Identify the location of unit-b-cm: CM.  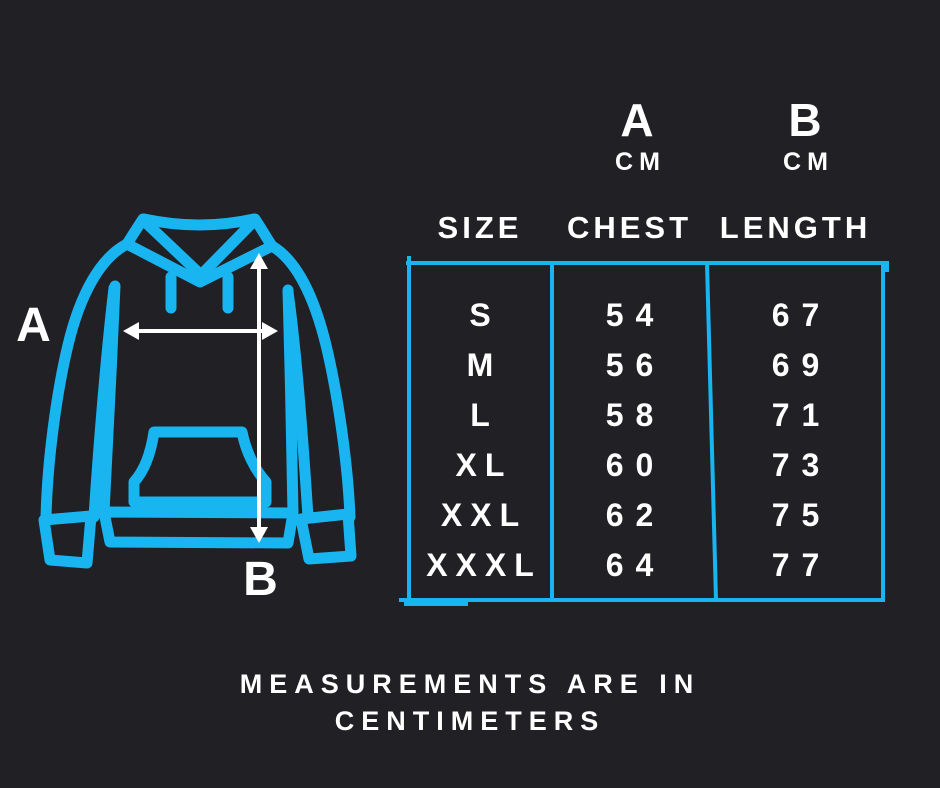
(808, 162).